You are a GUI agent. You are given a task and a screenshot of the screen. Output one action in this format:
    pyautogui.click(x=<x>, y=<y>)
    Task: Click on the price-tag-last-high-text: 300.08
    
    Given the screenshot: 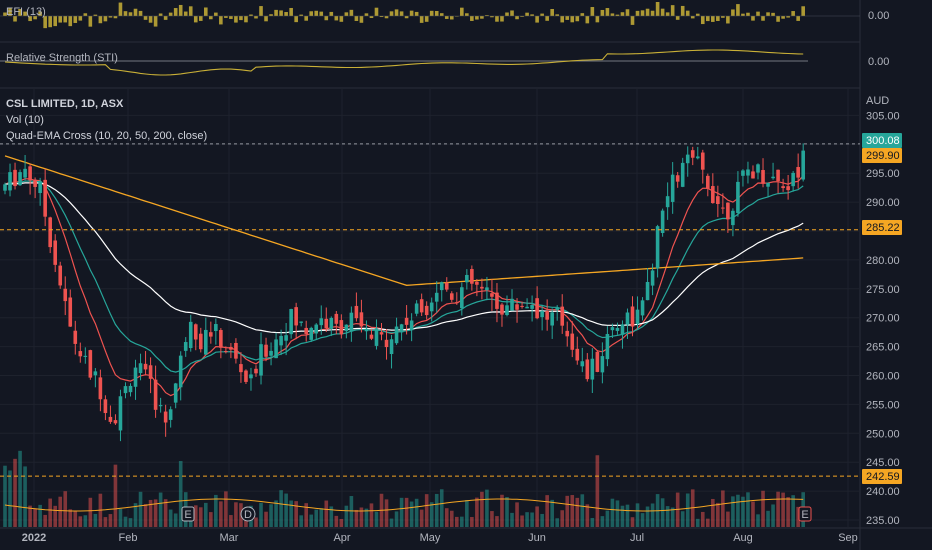 What is the action you would take?
    pyautogui.click(x=883, y=141)
    